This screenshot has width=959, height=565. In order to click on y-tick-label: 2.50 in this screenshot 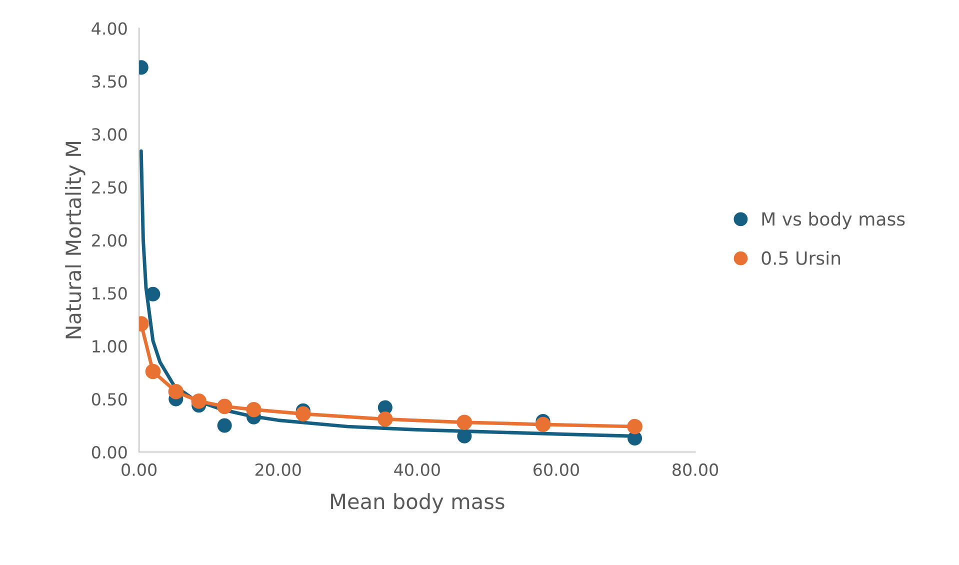, I will do `click(109, 187)`.